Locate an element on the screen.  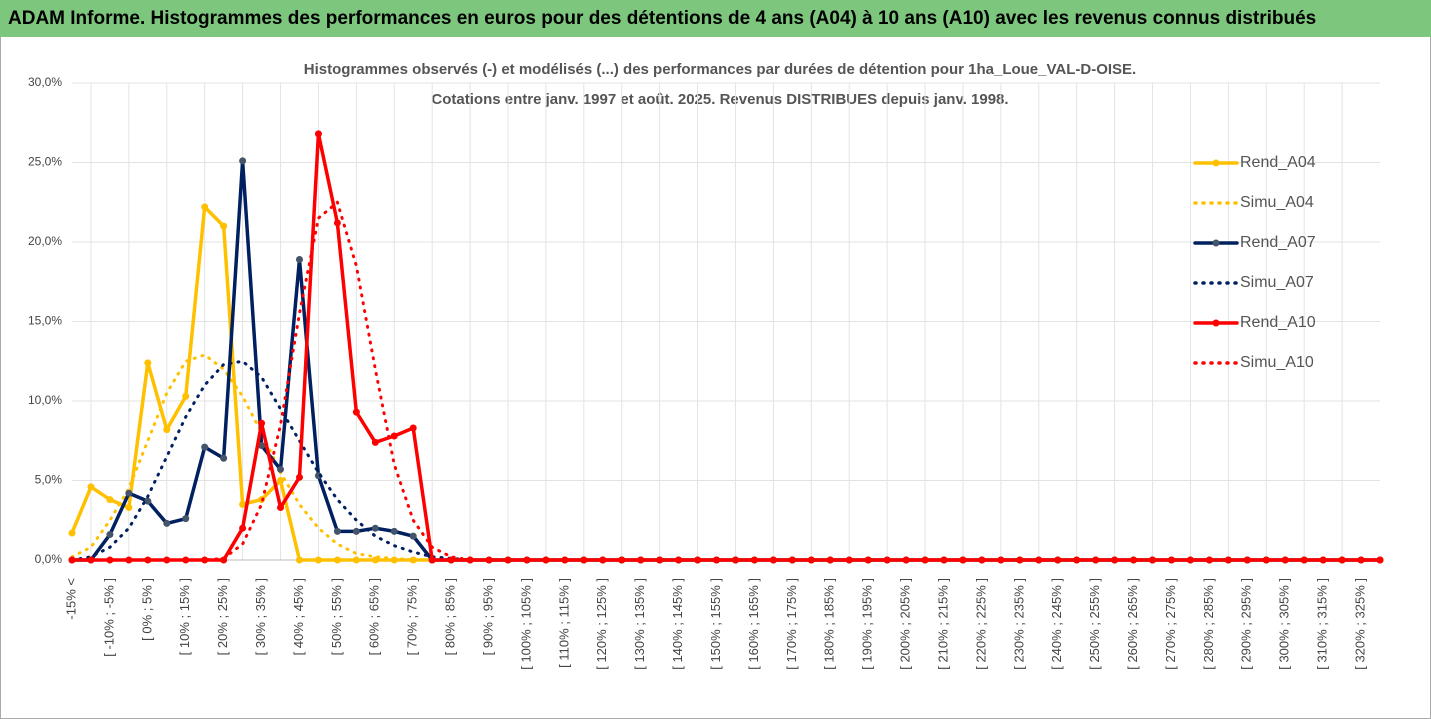
x-tick-label: [ -10% ; -5% ] is located at coordinates (108, 617).